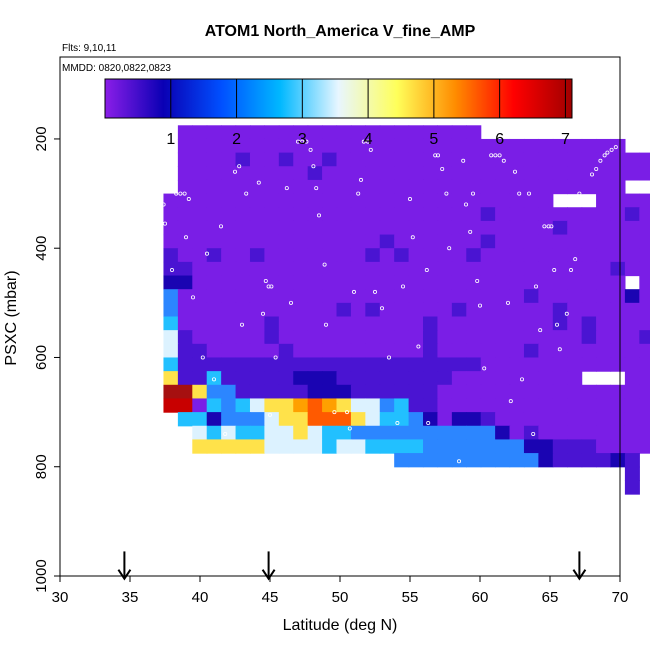 The image size is (650, 650). I want to click on x-tick-label: 70, so click(620, 597).